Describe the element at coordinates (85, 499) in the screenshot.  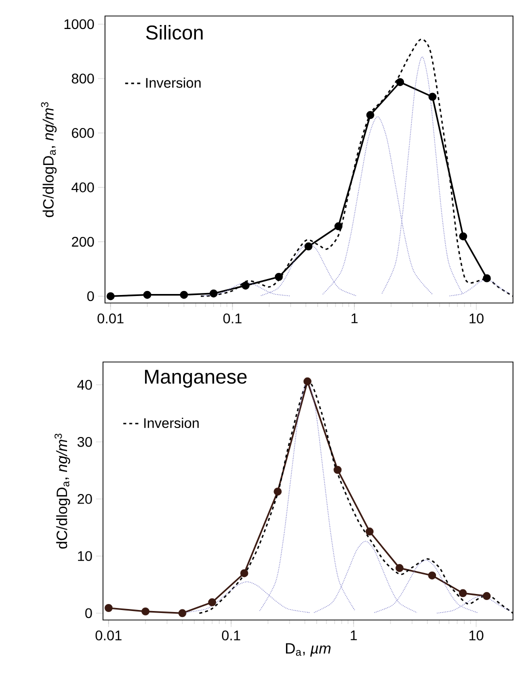
I see `y-tick-label: 20` at that location.